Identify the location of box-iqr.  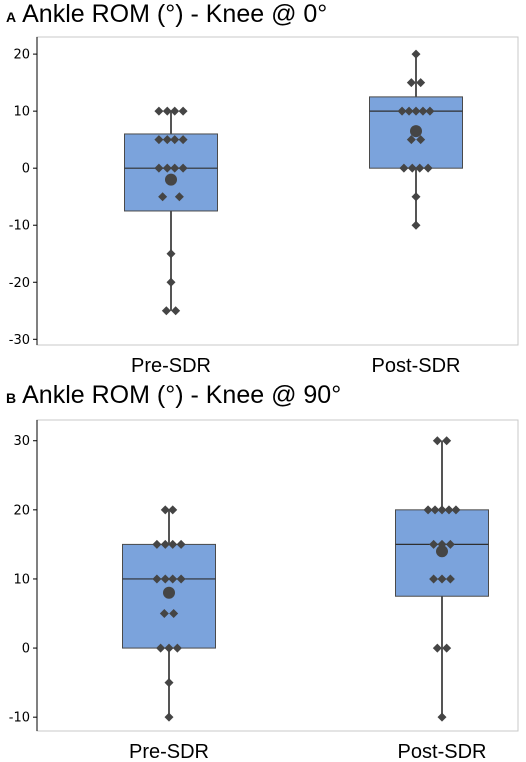
(171, 172).